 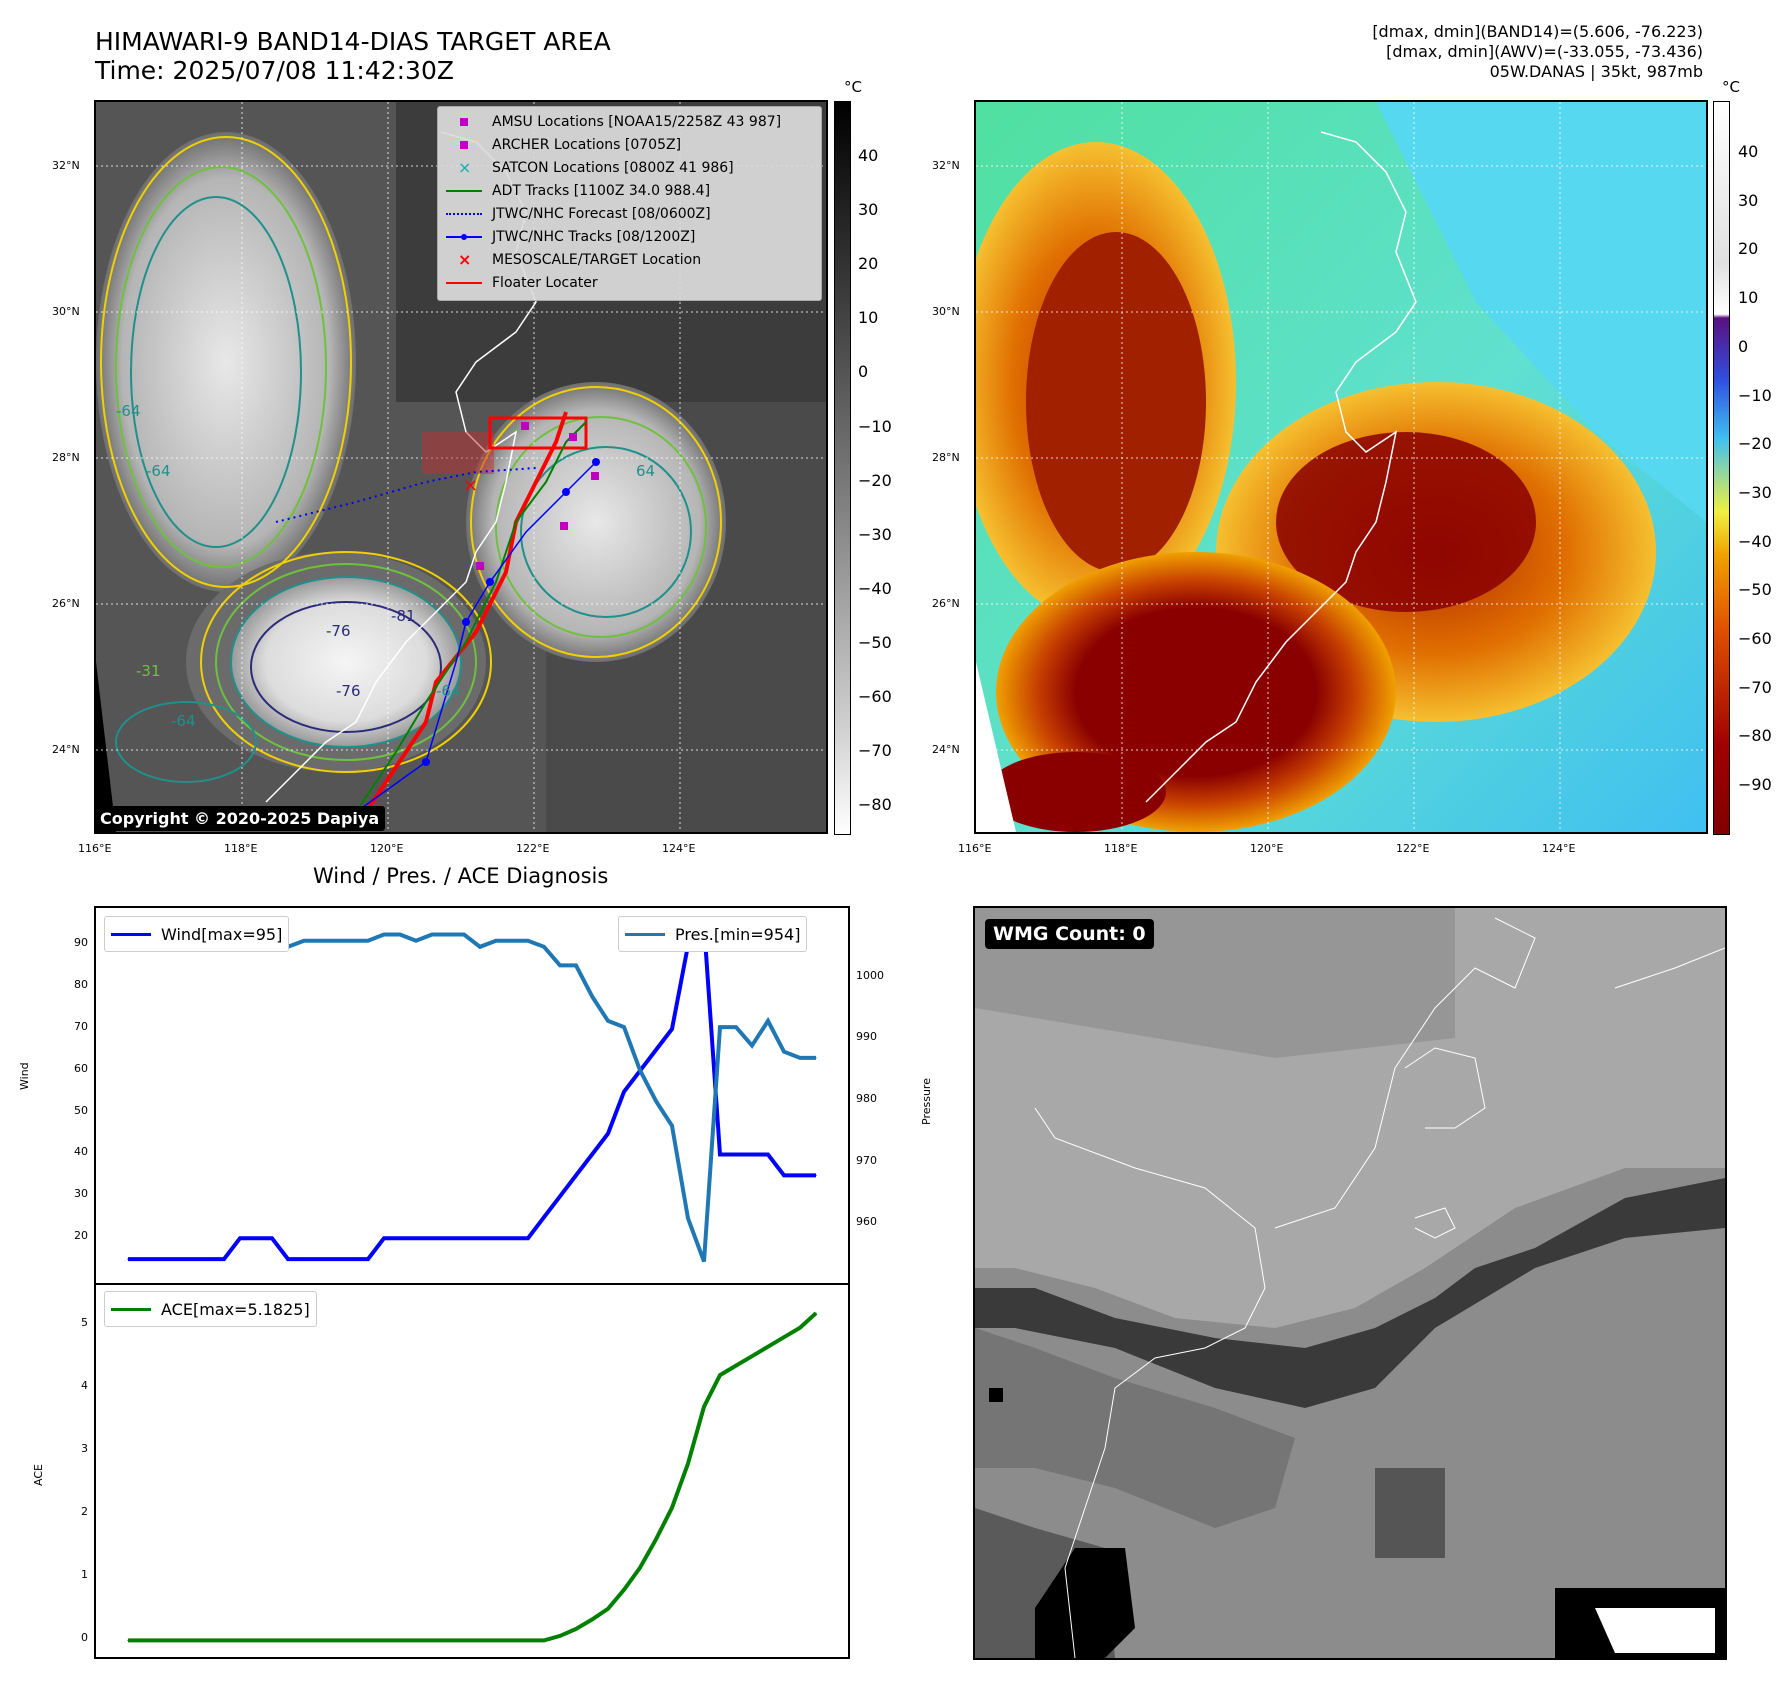 I want to click on ace-legend: ACE[max=5.1825], so click(x=210, y=1309).